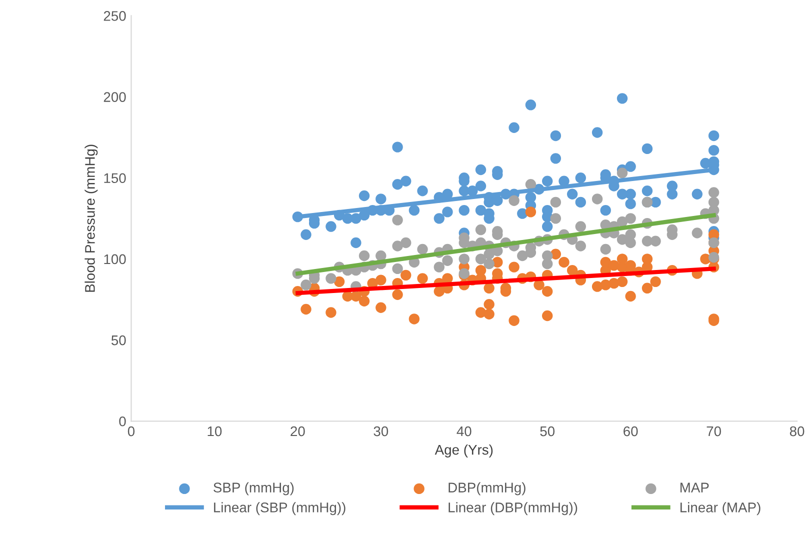 This screenshot has width=810, height=542. Describe the element at coordinates (118, 340) in the screenshot. I see `y-tick-label: 50` at that location.